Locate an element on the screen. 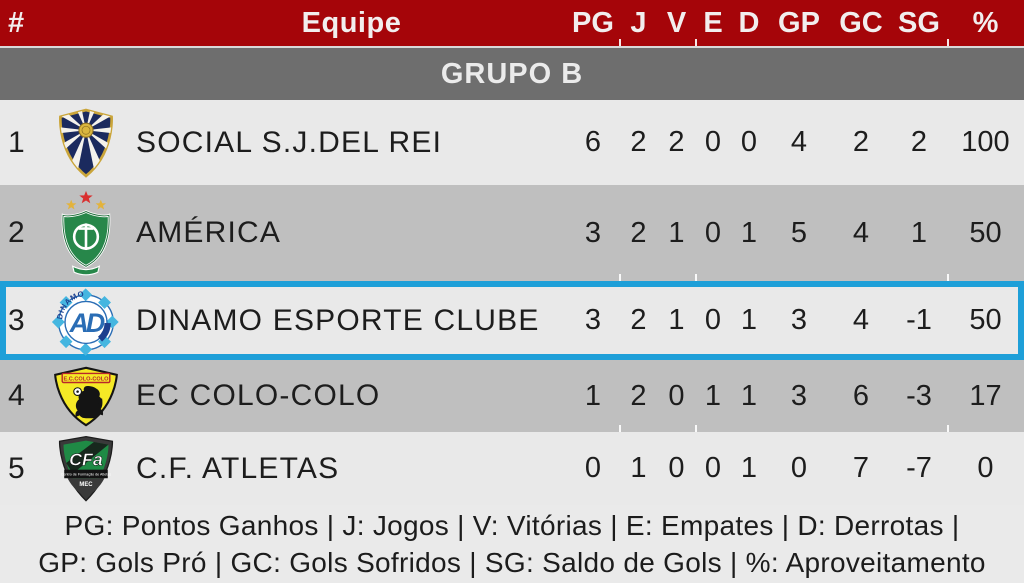 The height and width of the screenshot is (583, 1024). team-name: EC COLO-COLO is located at coordinates (258, 395).